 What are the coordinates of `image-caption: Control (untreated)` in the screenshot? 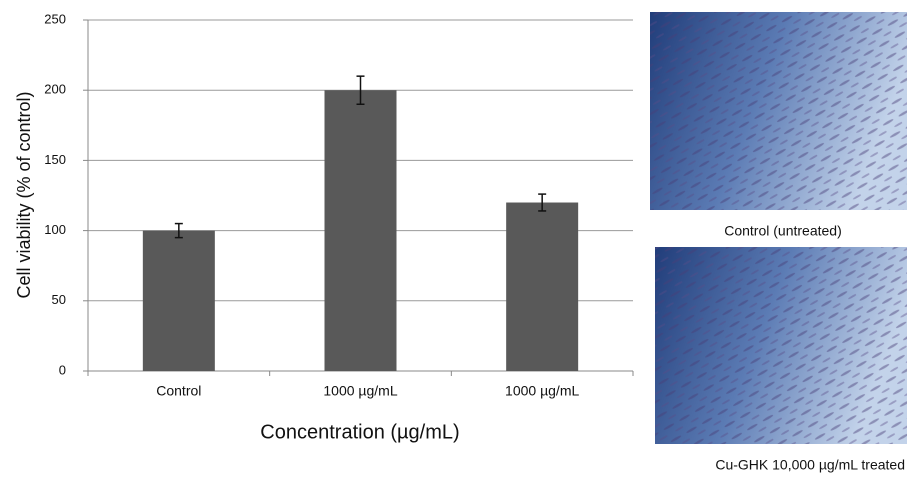 It's located at (783, 231).